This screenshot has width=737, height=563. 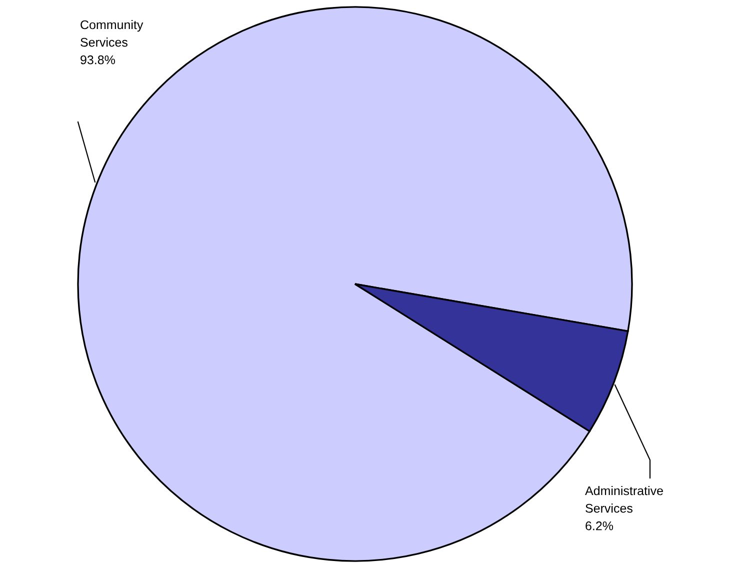 I want to click on slice-label: Community Services, so click(x=112, y=33).